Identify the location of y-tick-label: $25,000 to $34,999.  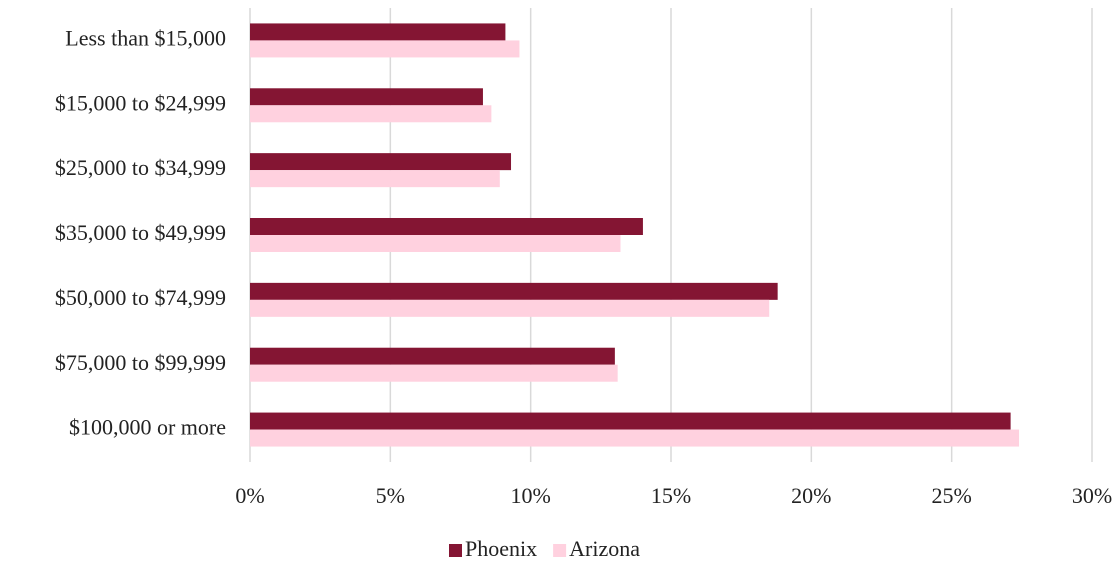
(140, 167).